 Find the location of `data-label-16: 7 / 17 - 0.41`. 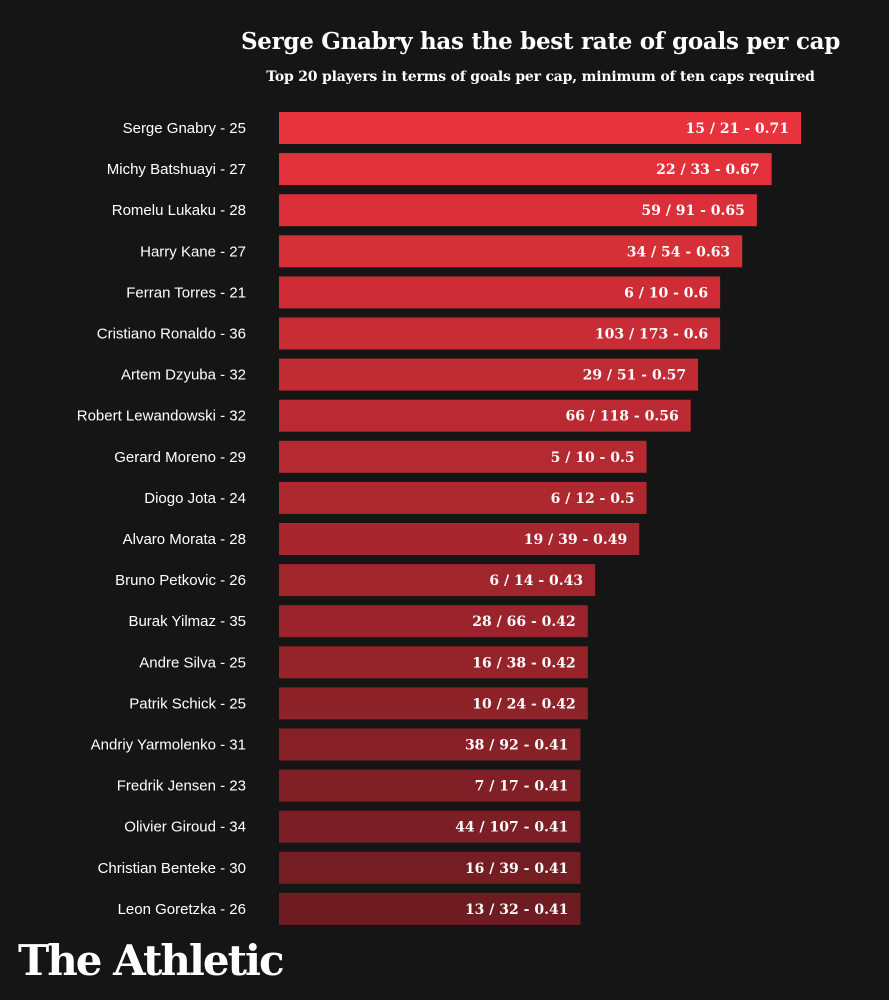

data-label-16: 7 / 17 - 0.41 is located at coordinates (522, 787).